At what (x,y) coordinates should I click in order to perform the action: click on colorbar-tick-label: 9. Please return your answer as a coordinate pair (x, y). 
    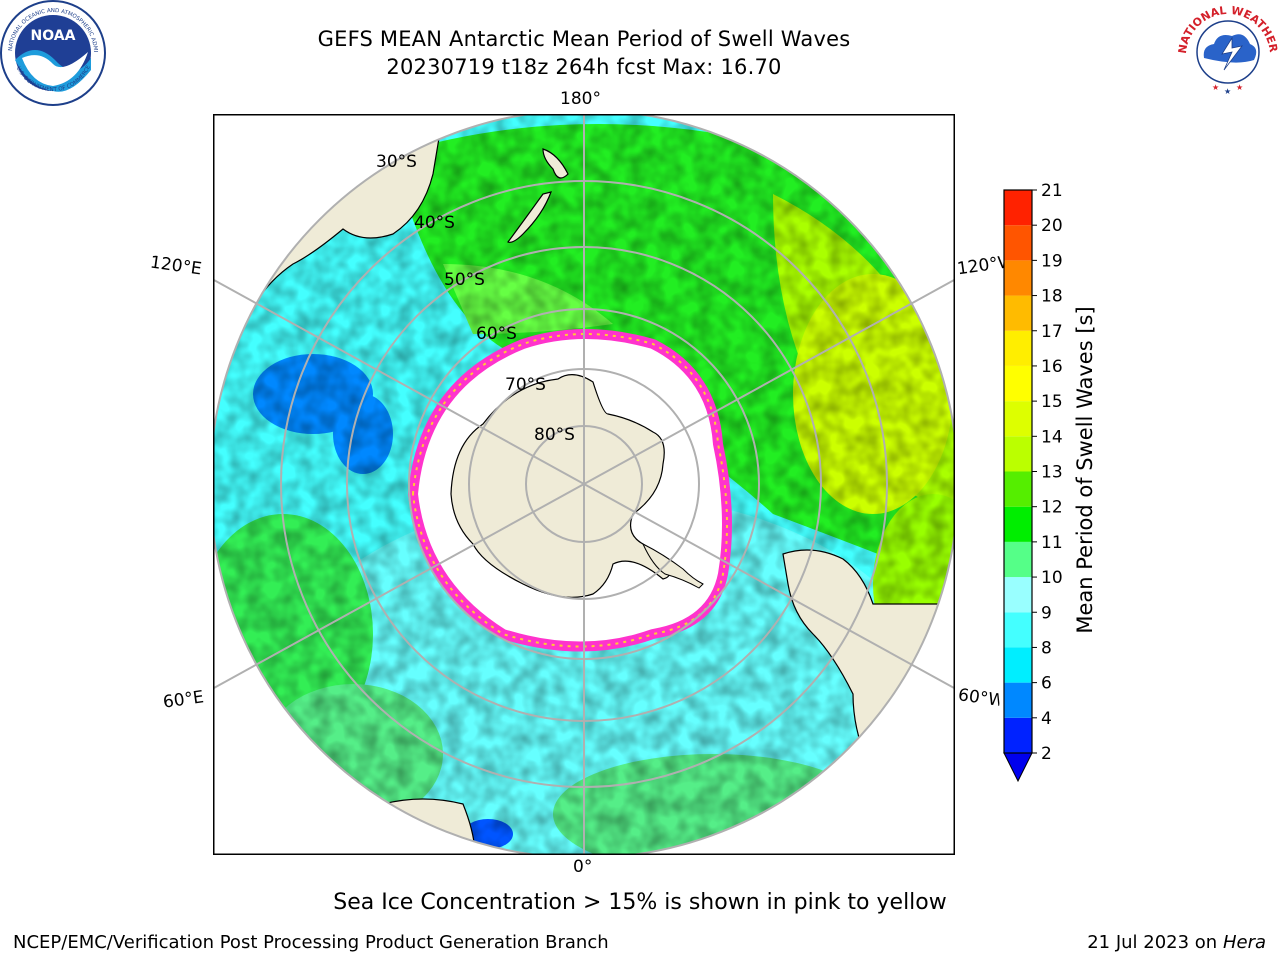
    Looking at the image, I should click on (1046, 613).